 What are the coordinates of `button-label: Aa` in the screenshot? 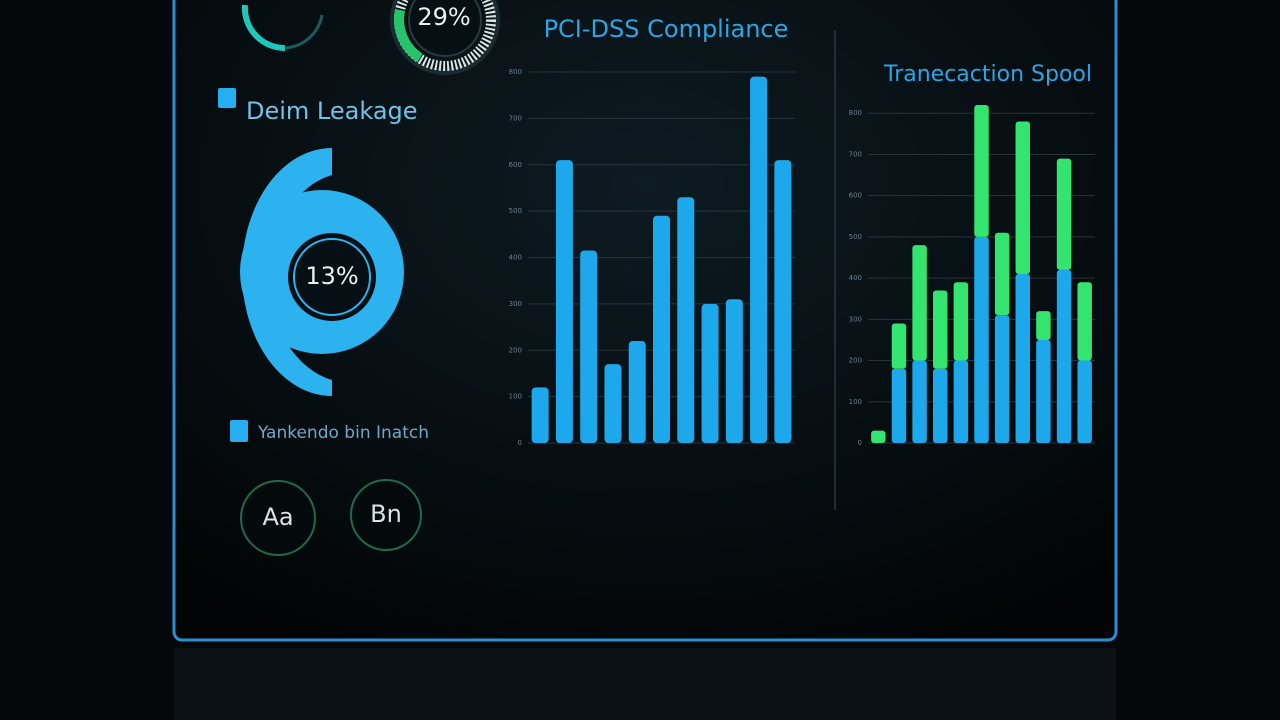 It's located at (277, 517).